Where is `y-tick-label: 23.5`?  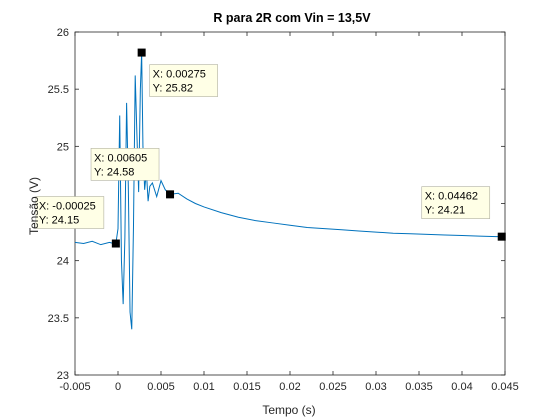 y-tick-label: 23.5 is located at coordinates (58, 319).